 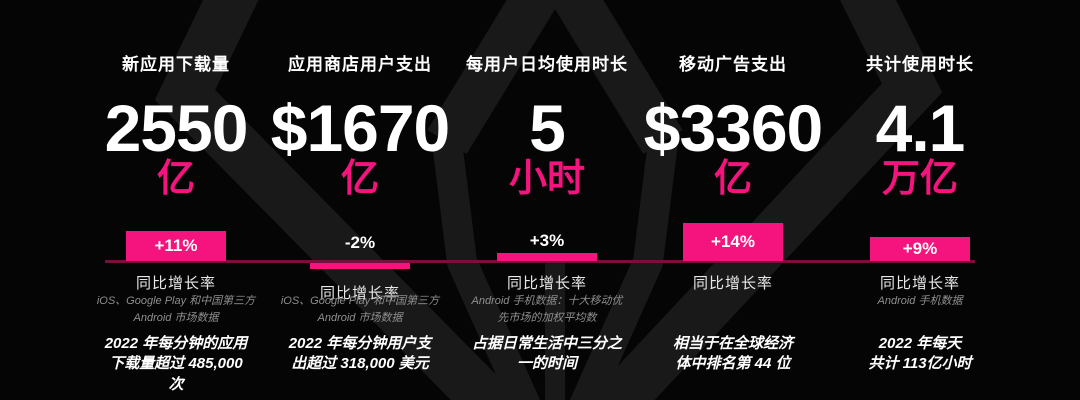 I want to click on source-note: Android 手机数据：十大移动优 先市场的加权平均数, so click(x=547, y=310).